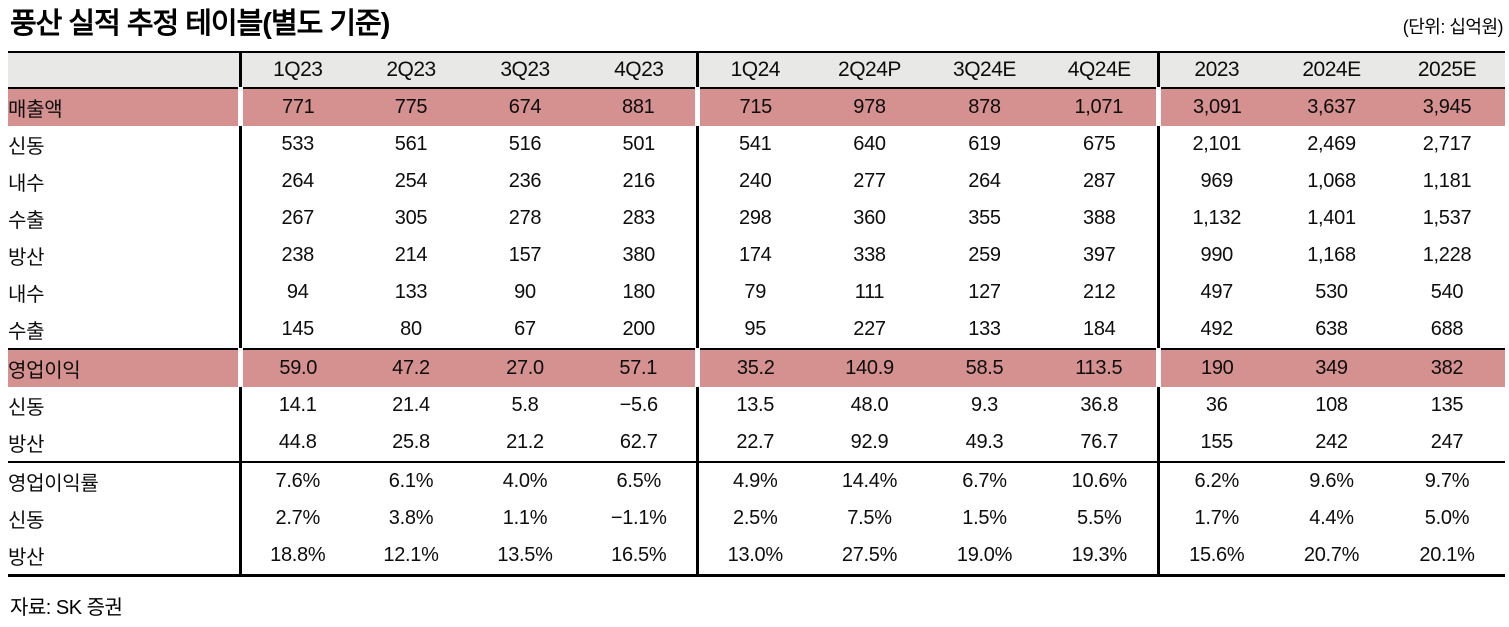  Describe the element at coordinates (525, 443) in the screenshot. I see `cell: 21.2` at that location.